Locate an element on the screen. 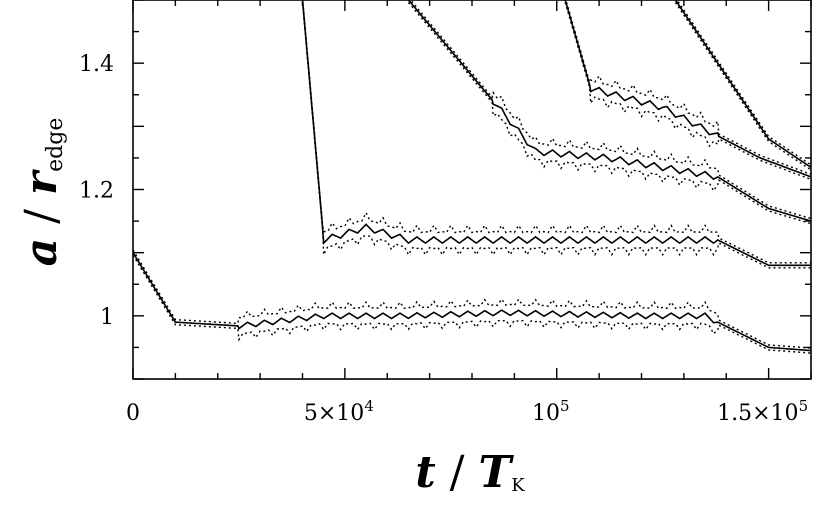 Image resolution: width=831 pixels, height=506 pixels. y-label-sep: / is located at coordinates (41, 216).